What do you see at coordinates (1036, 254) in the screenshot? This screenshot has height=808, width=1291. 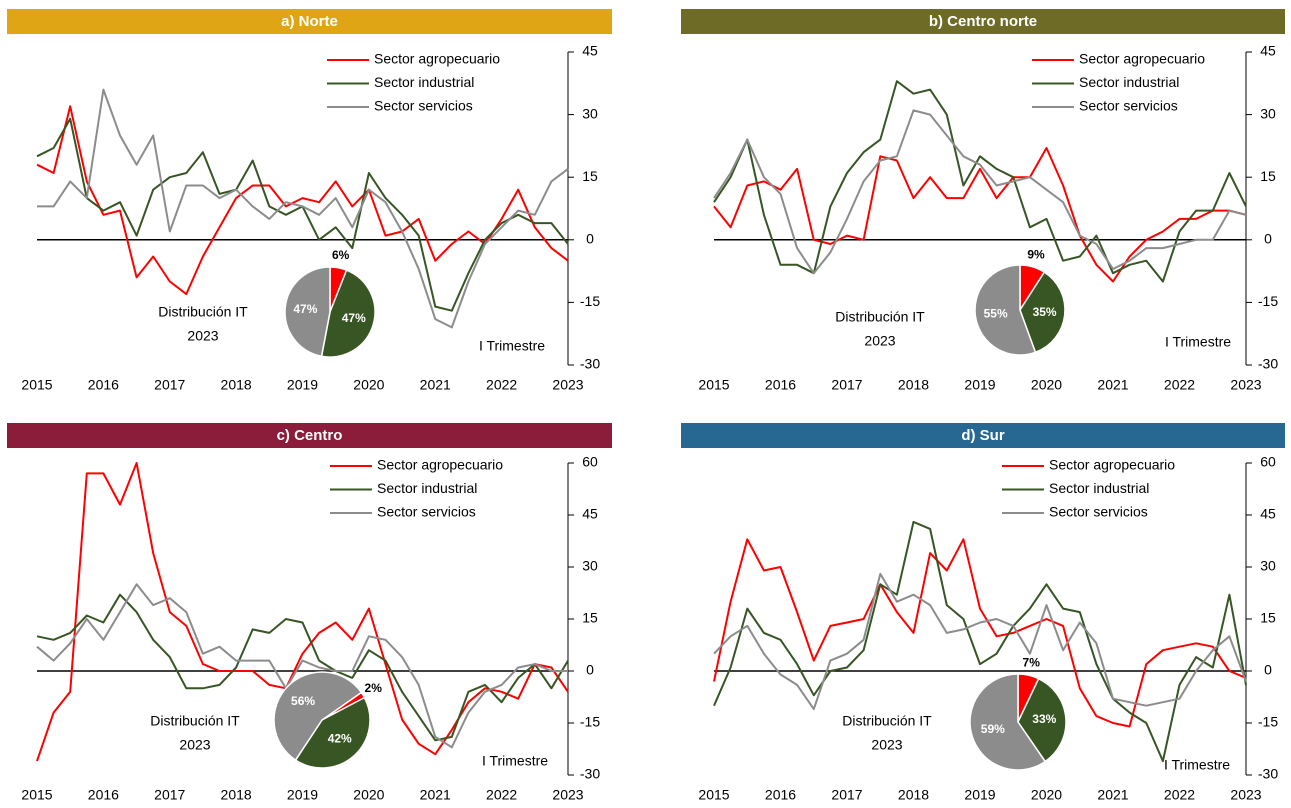 I see `pie-label: 9%` at bounding box center [1036, 254].